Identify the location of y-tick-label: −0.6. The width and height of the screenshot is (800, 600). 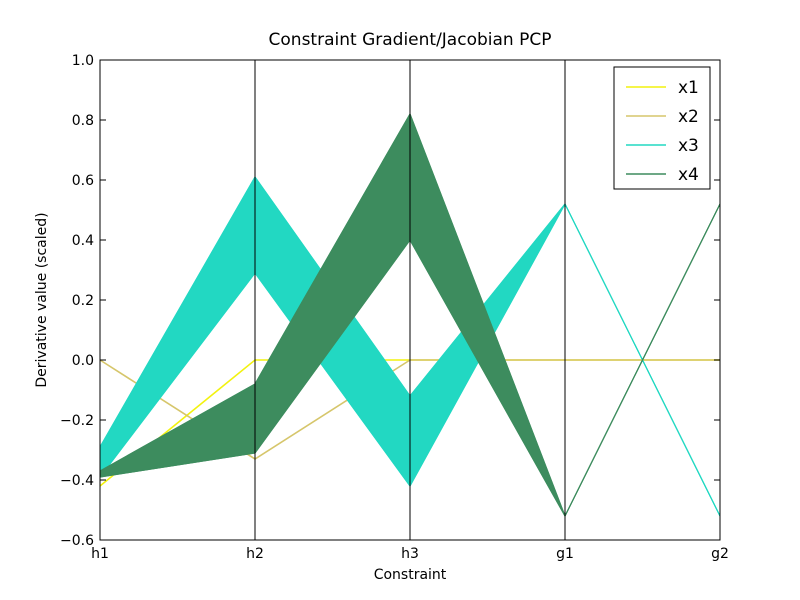
(77, 541).